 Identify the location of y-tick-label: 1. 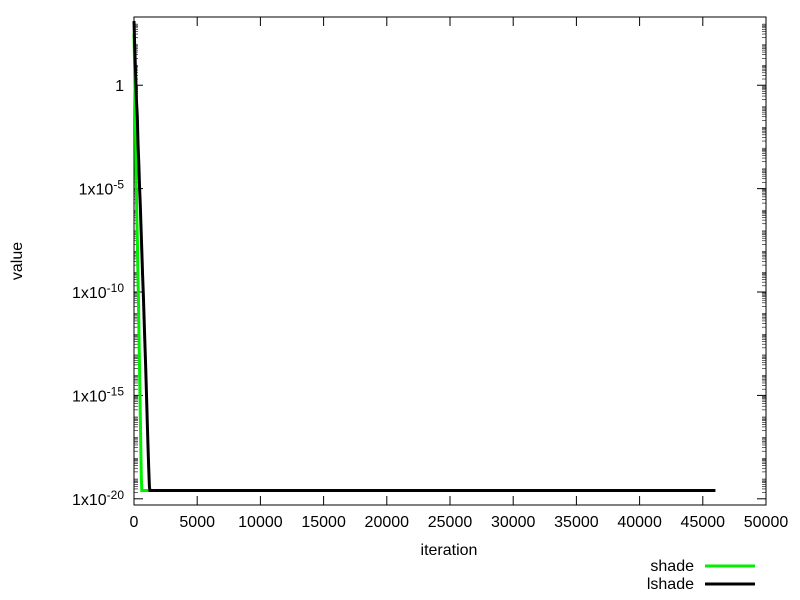
(119, 86).